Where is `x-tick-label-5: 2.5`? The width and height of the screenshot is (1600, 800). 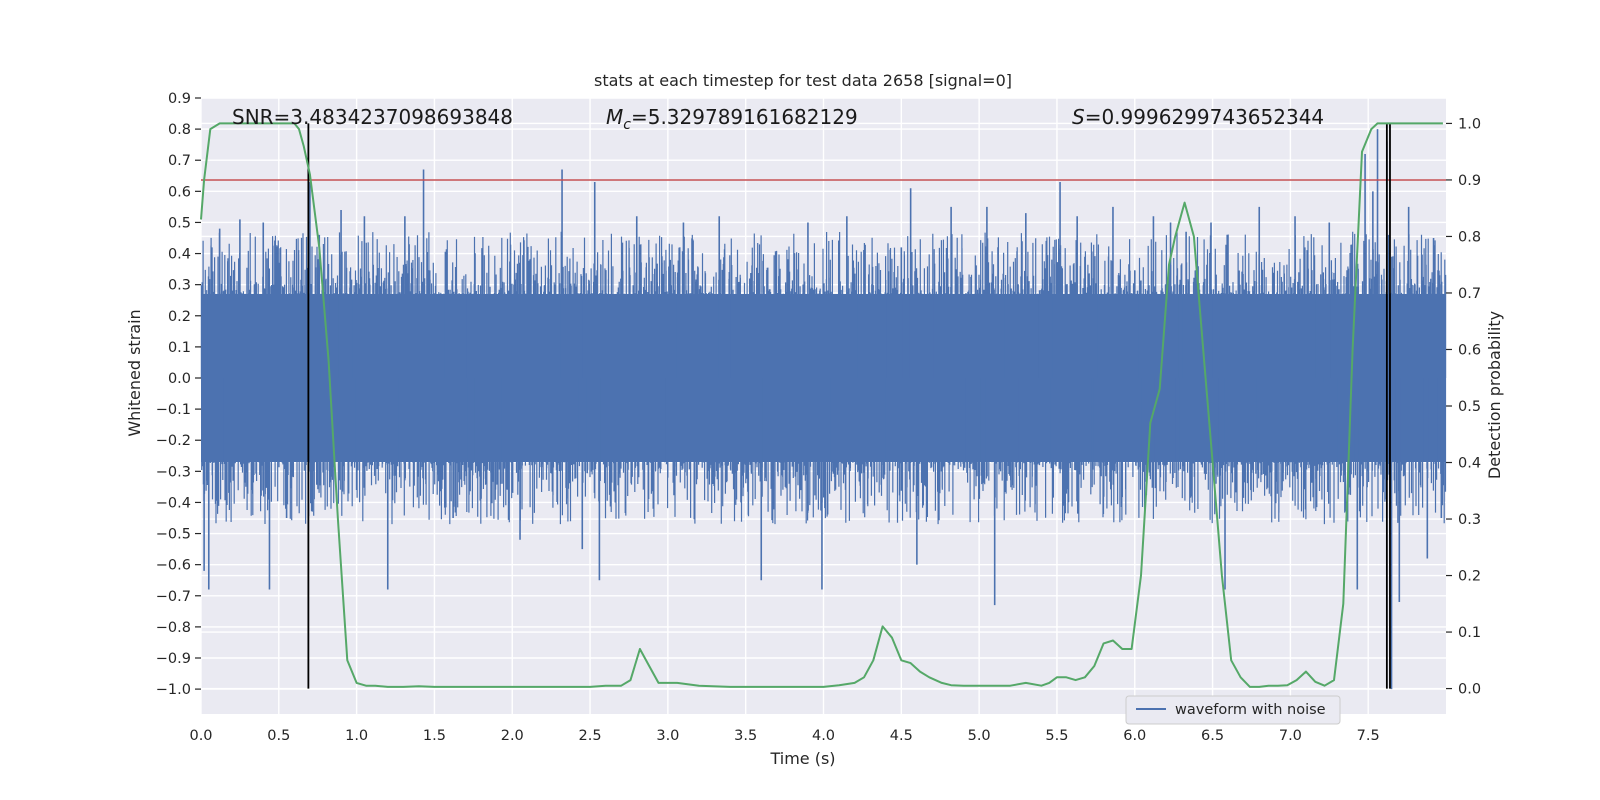
x-tick-label-5: 2.5 is located at coordinates (590, 736).